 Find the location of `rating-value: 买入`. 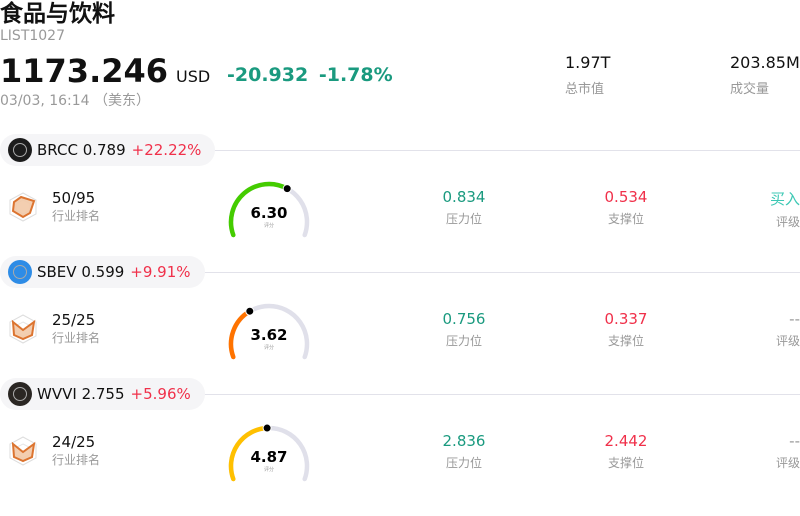

rating-value: 买入 is located at coordinates (784, 199).